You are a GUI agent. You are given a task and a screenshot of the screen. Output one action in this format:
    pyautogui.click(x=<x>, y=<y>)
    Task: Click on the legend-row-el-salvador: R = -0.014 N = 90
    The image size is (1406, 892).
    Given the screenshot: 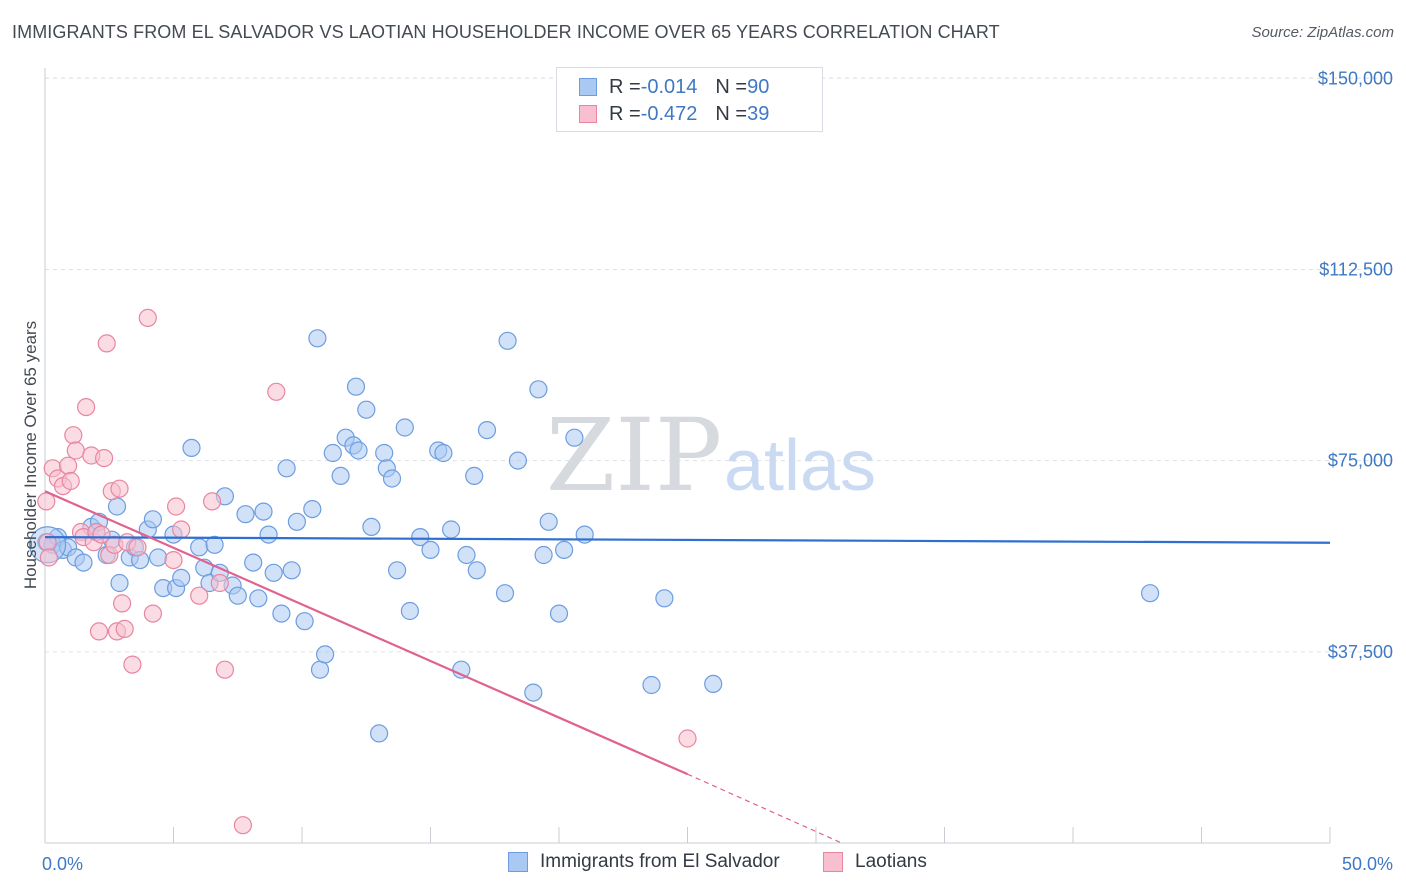 What is the action you would take?
    pyautogui.click(x=674, y=87)
    